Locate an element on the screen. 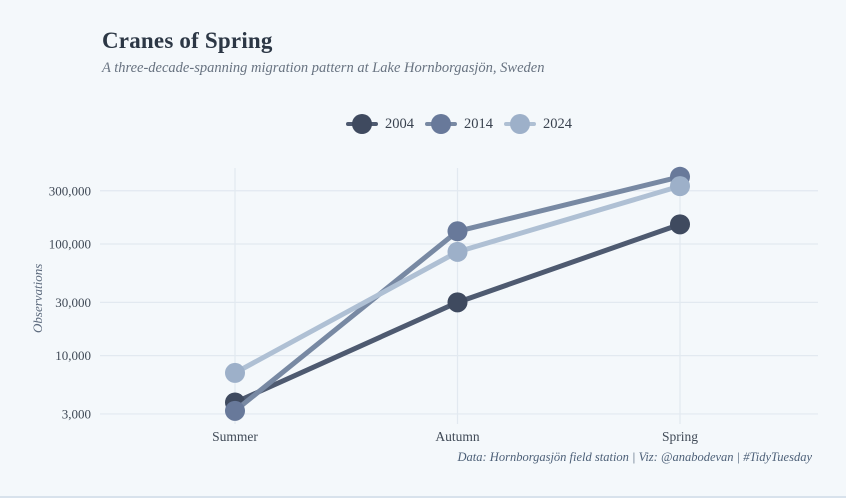 The height and width of the screenshot is (498, 846). legend-label-2004: 2004 is located at coordinates (399, 123).